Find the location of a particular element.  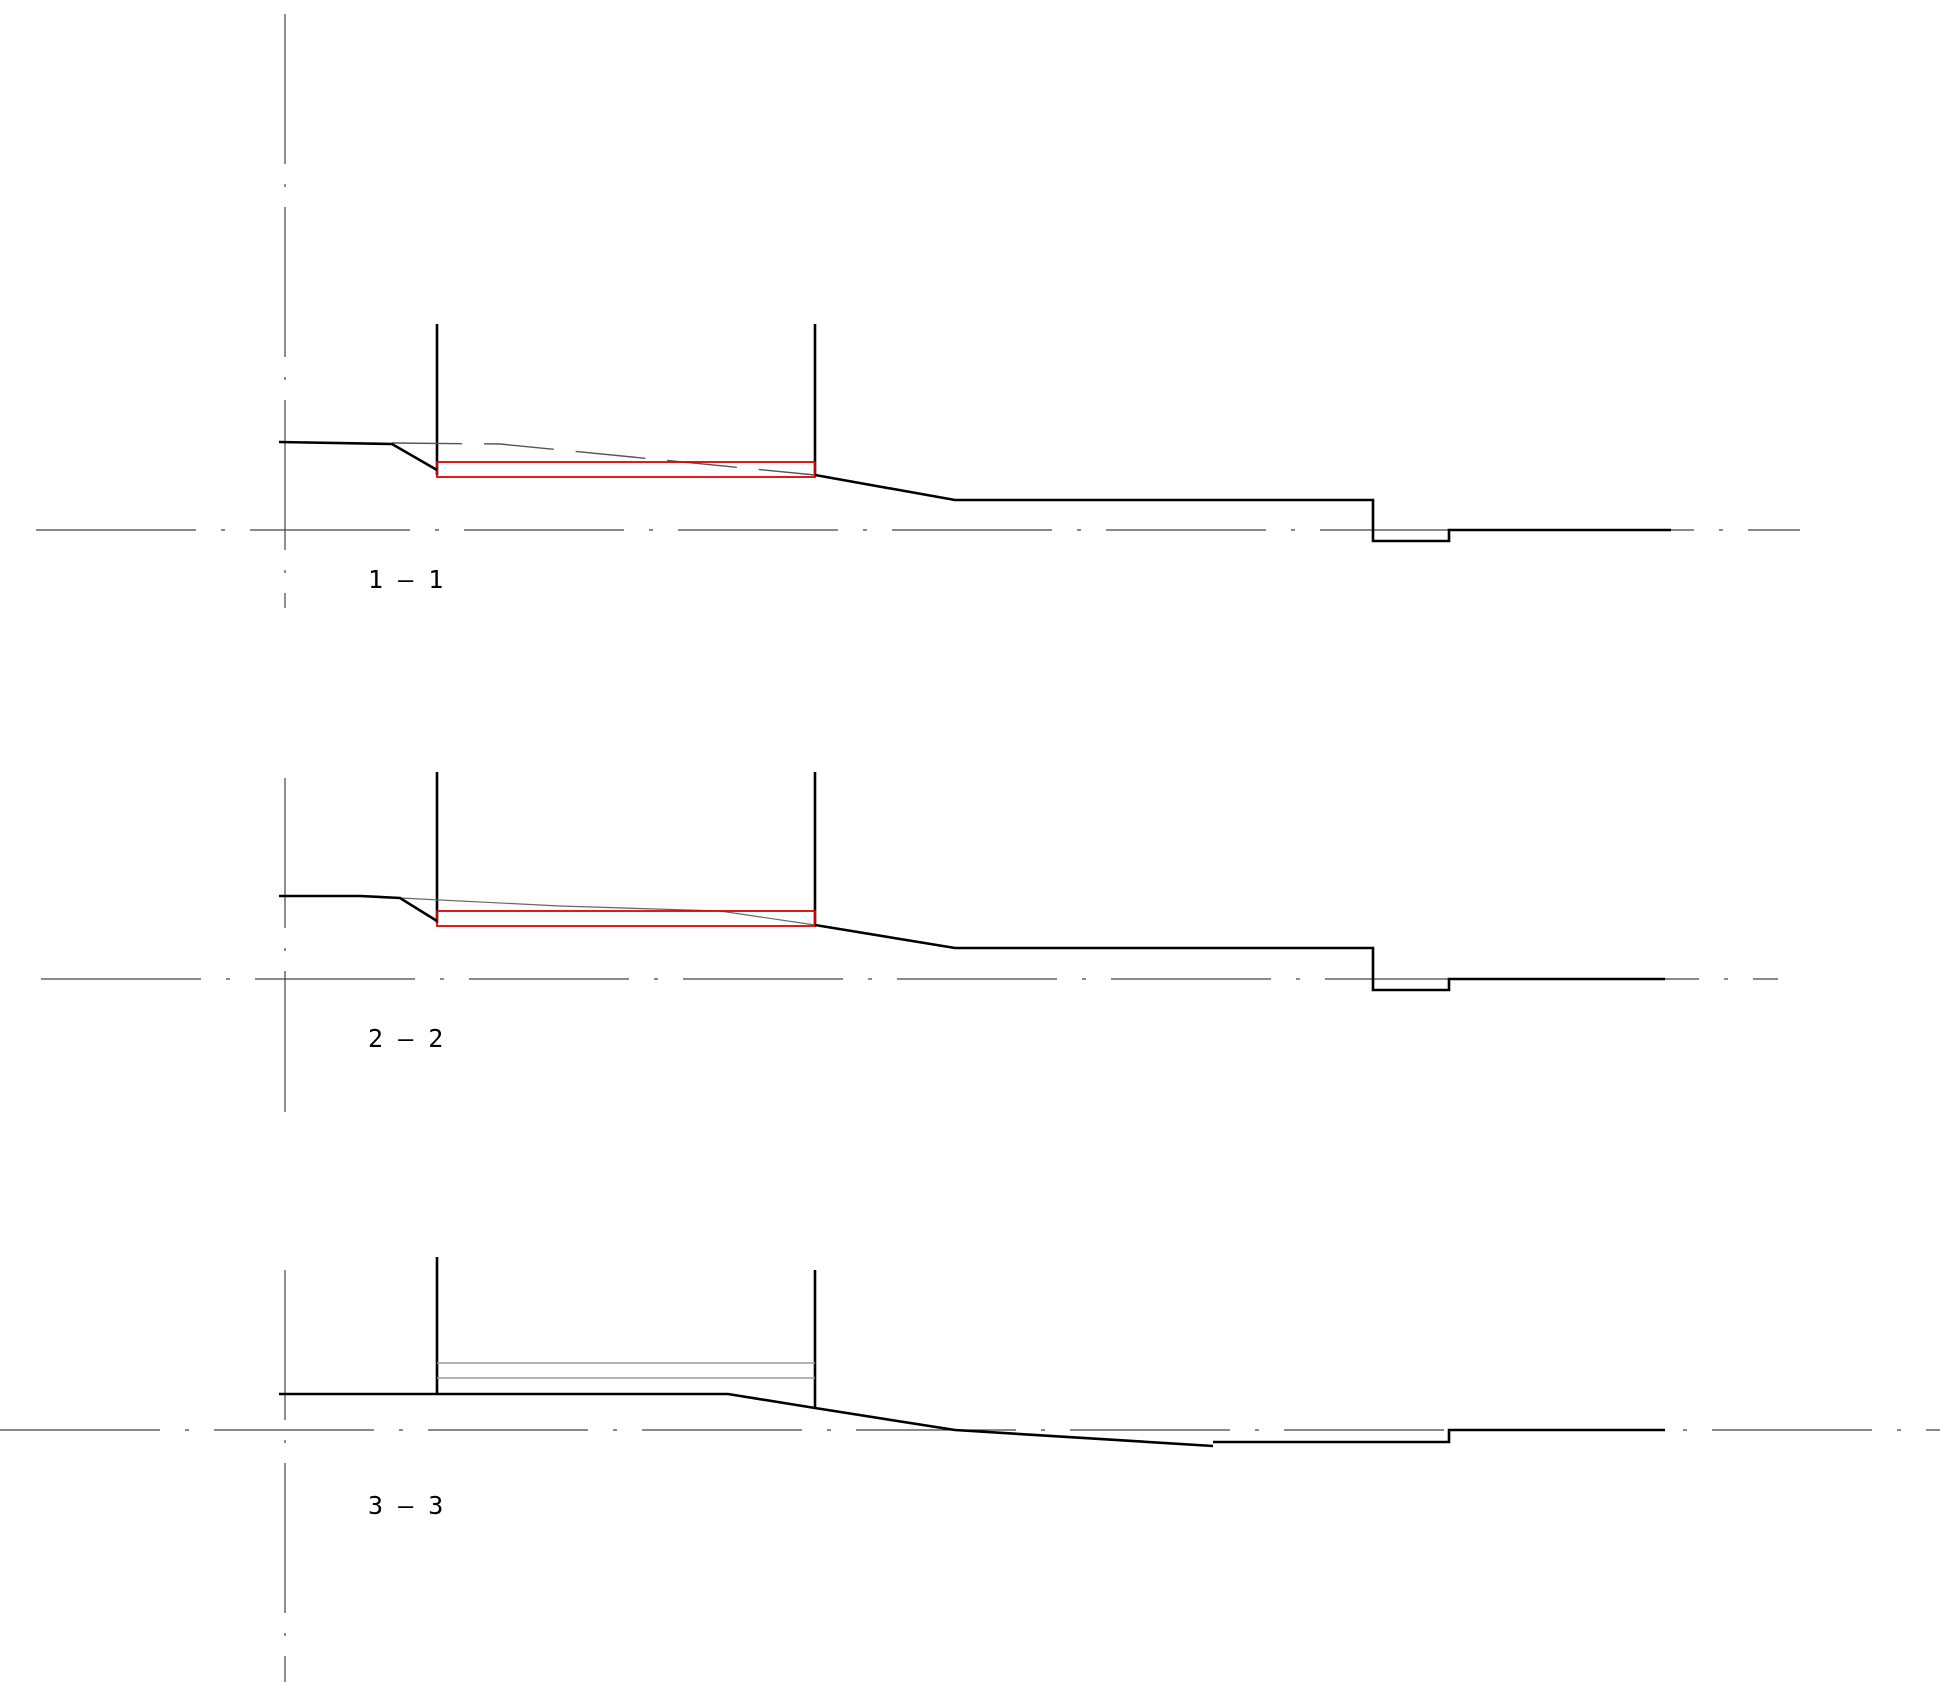

original-ground-dashed is located at coordinates (603, 459).